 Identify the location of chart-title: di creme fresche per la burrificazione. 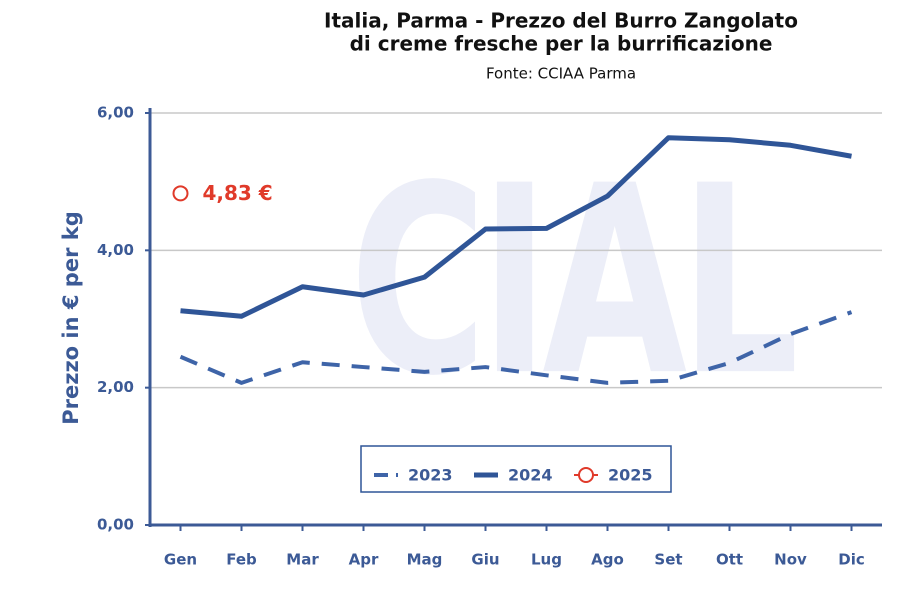
(561, 44).